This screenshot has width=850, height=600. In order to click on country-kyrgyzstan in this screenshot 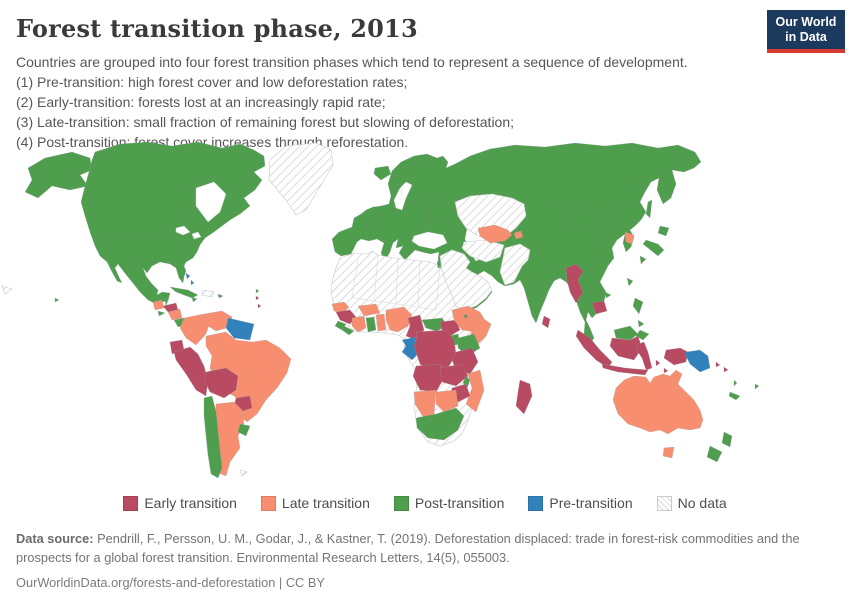, I will do `click(518, 235)`.